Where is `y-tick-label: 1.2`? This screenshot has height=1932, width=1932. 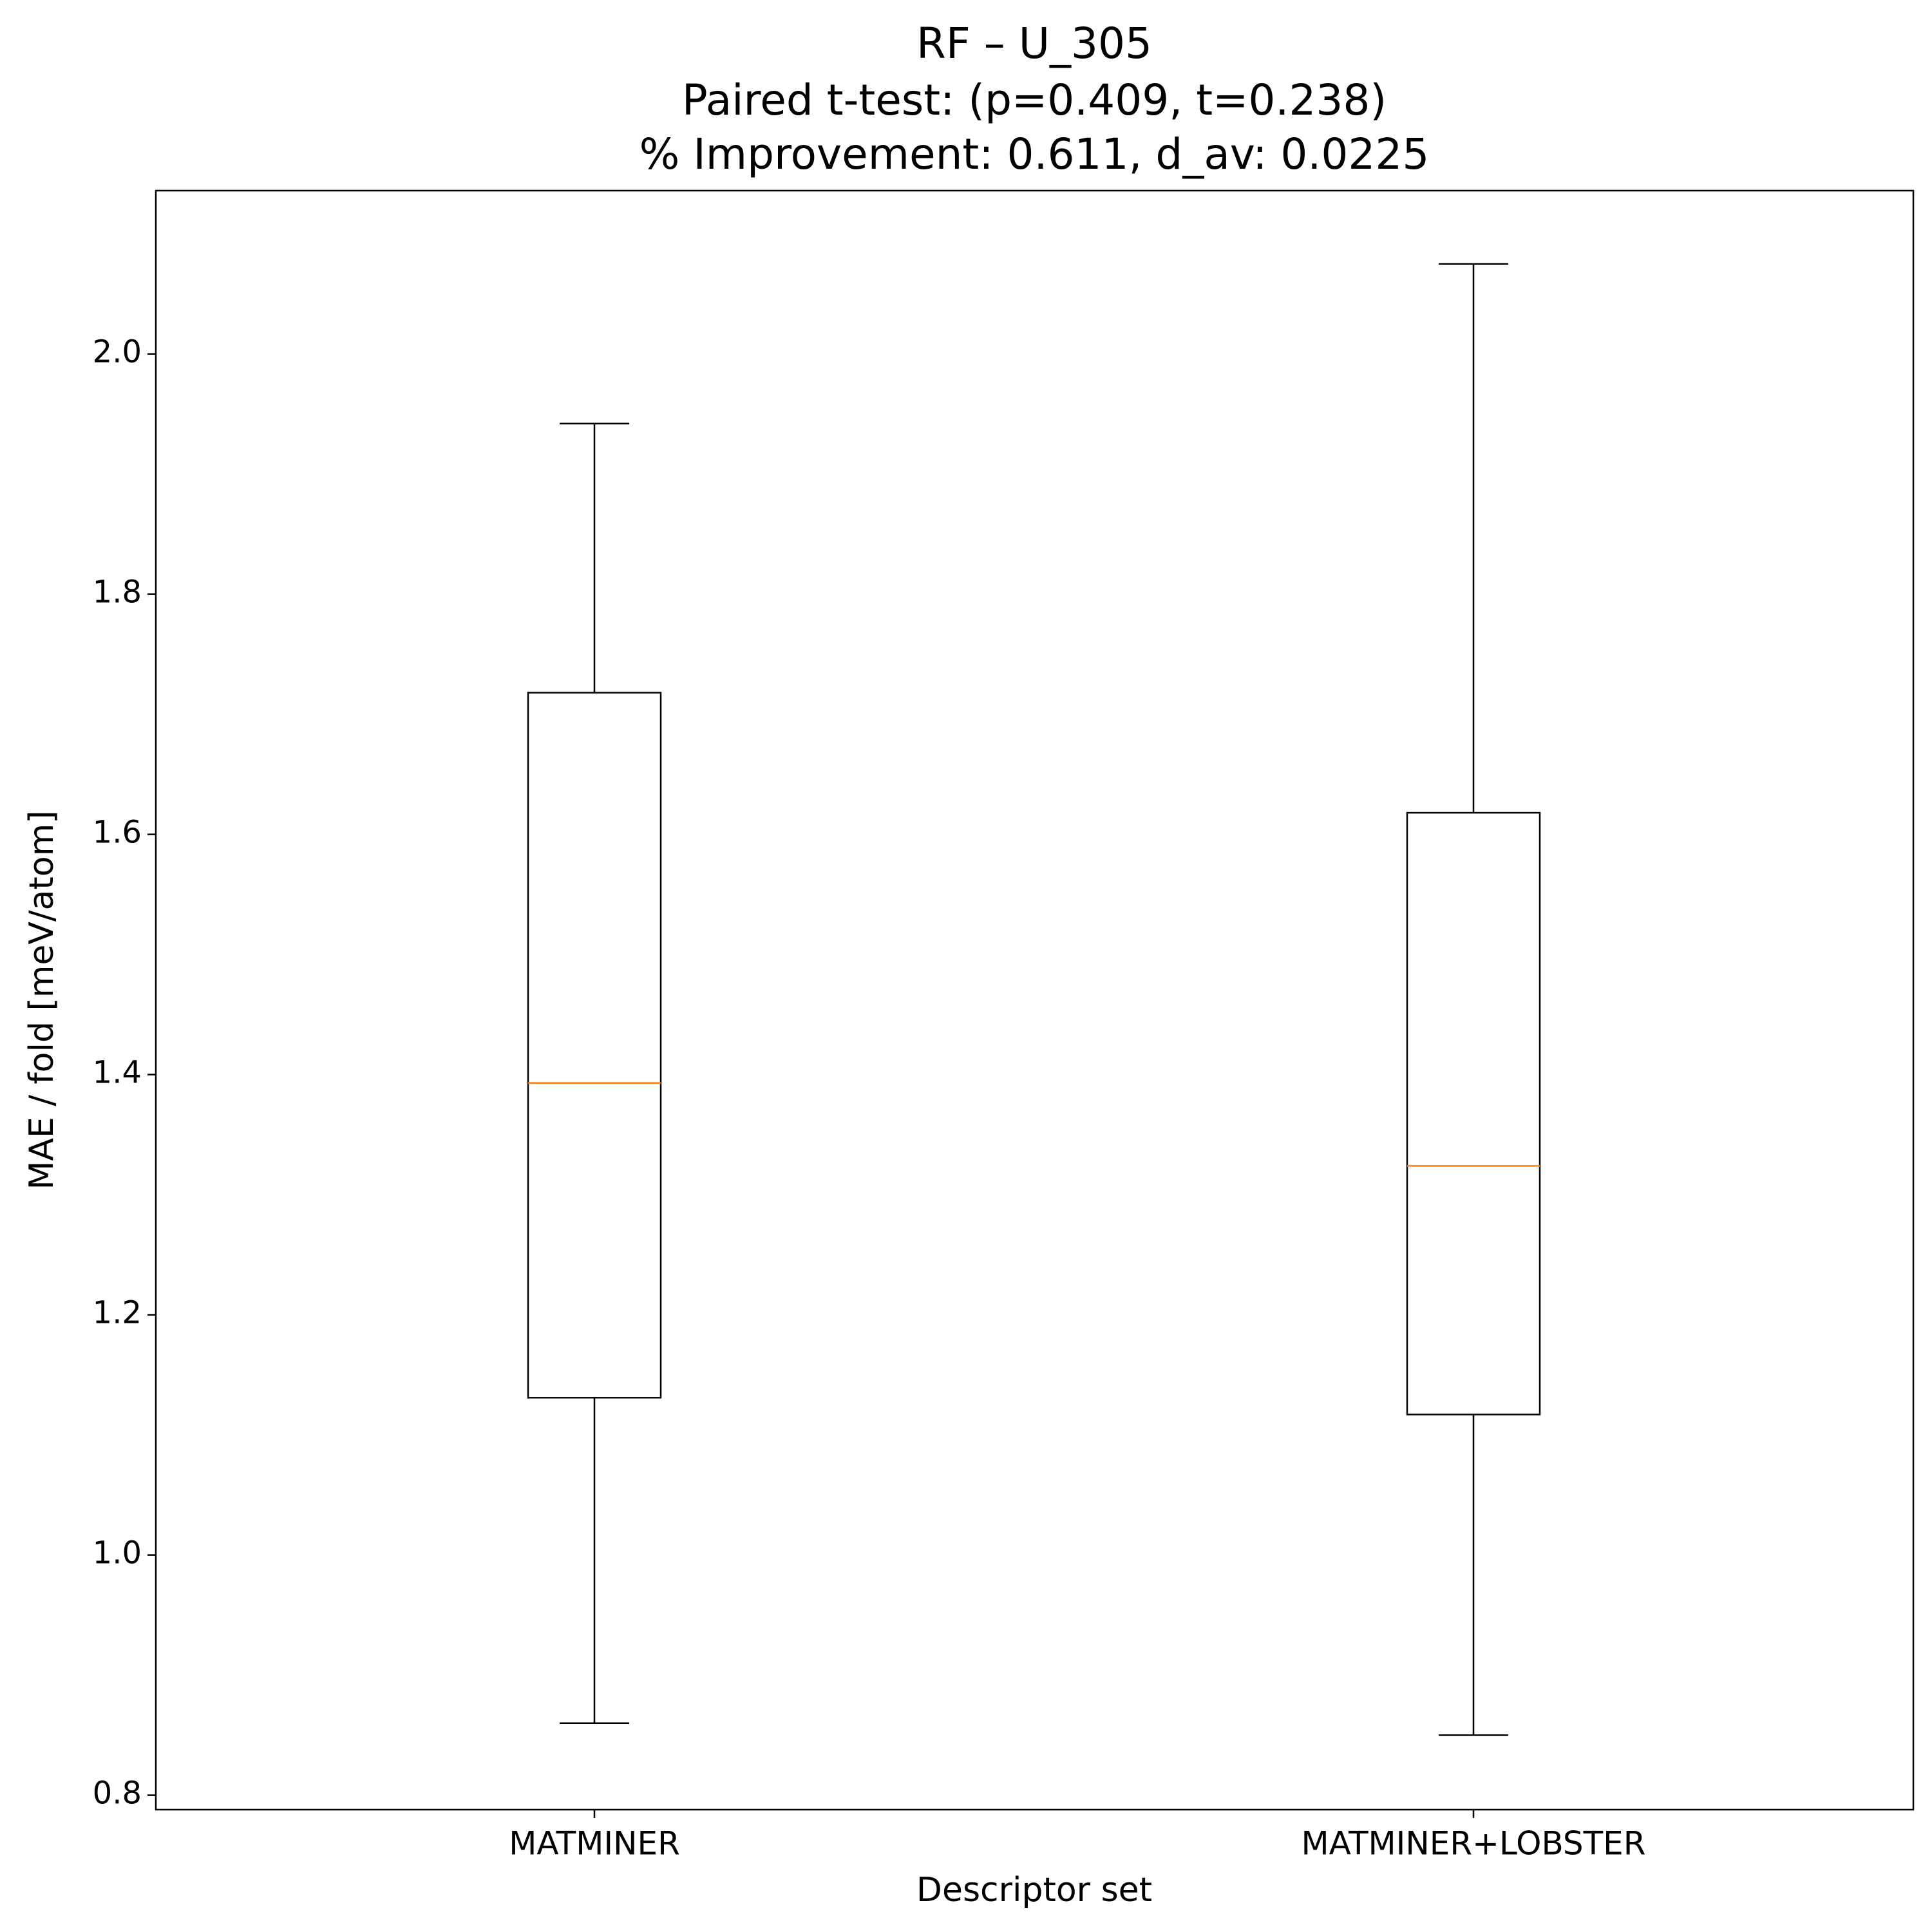
y-tick-label: 1.2 is located at coordinates (117, 1313).